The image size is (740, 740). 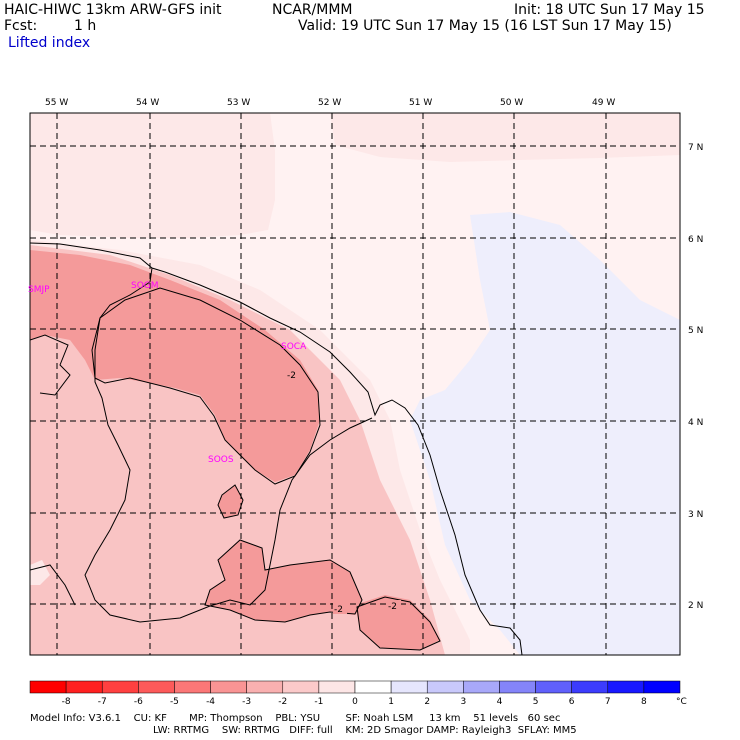 What do you see at coordinates (294, 347) in the screenshot?
I see `station-soca: SOCA` at bounding box center [294, 347].